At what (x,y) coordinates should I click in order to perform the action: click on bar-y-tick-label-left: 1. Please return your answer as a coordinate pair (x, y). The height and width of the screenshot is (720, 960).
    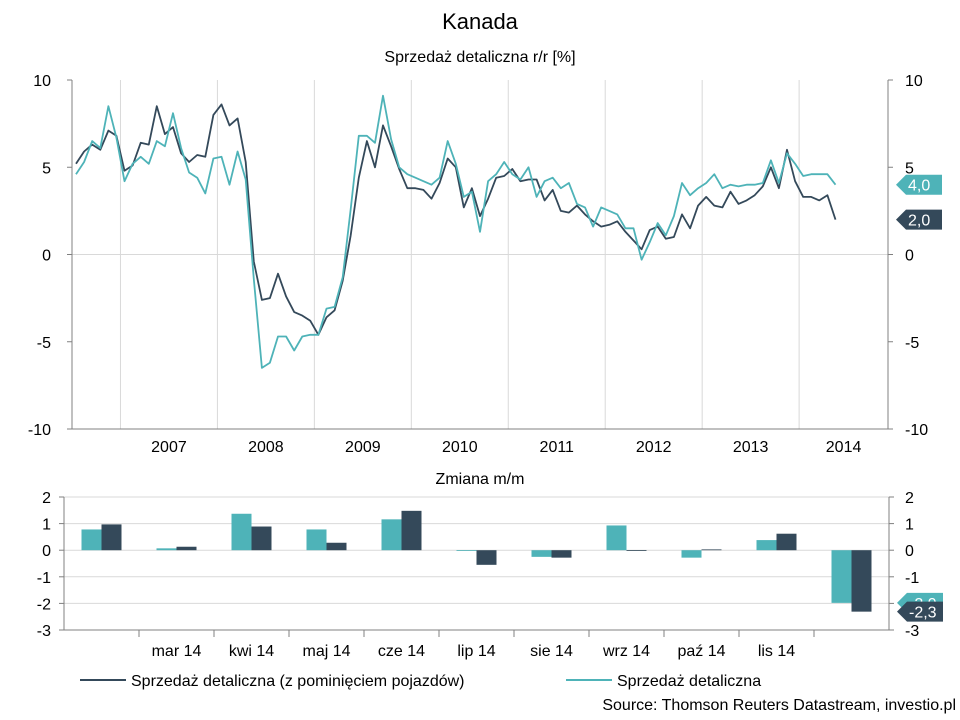
    Looking at the image, I should click on (46, 525).